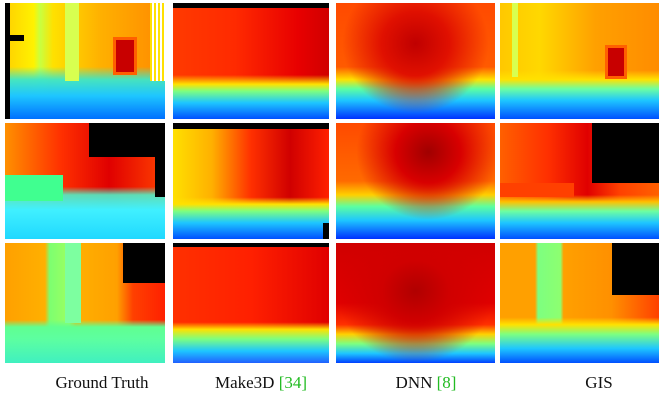  What do you see at coordinates (102, 382) in the screenshot?
I see `caption-ground-truth: Ground Truth` at bounding box center [102, 382].